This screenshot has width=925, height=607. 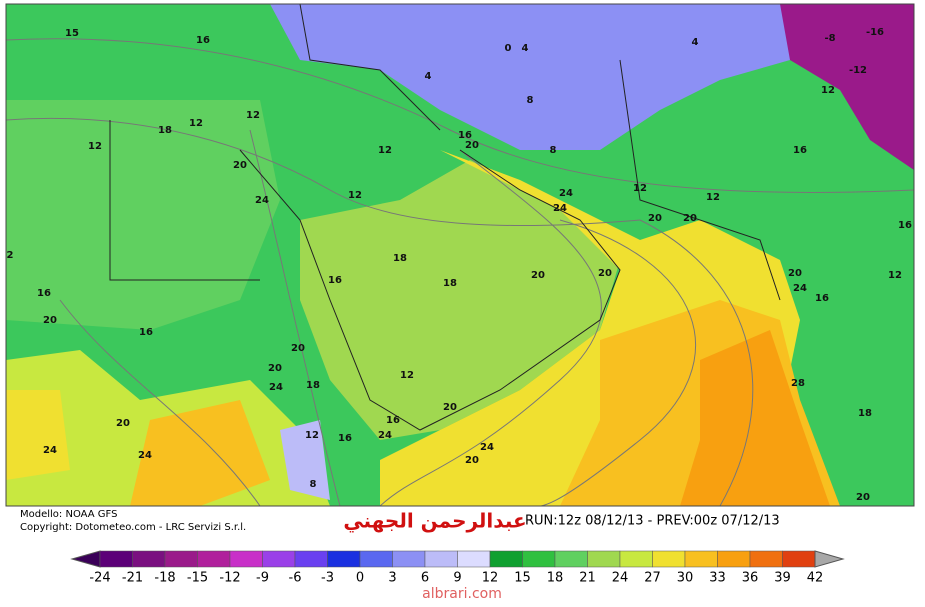 What do you see at coordinates (815, 578) in the screenshot?
I see `scale-label: 42` at bounding box center [815, 578].